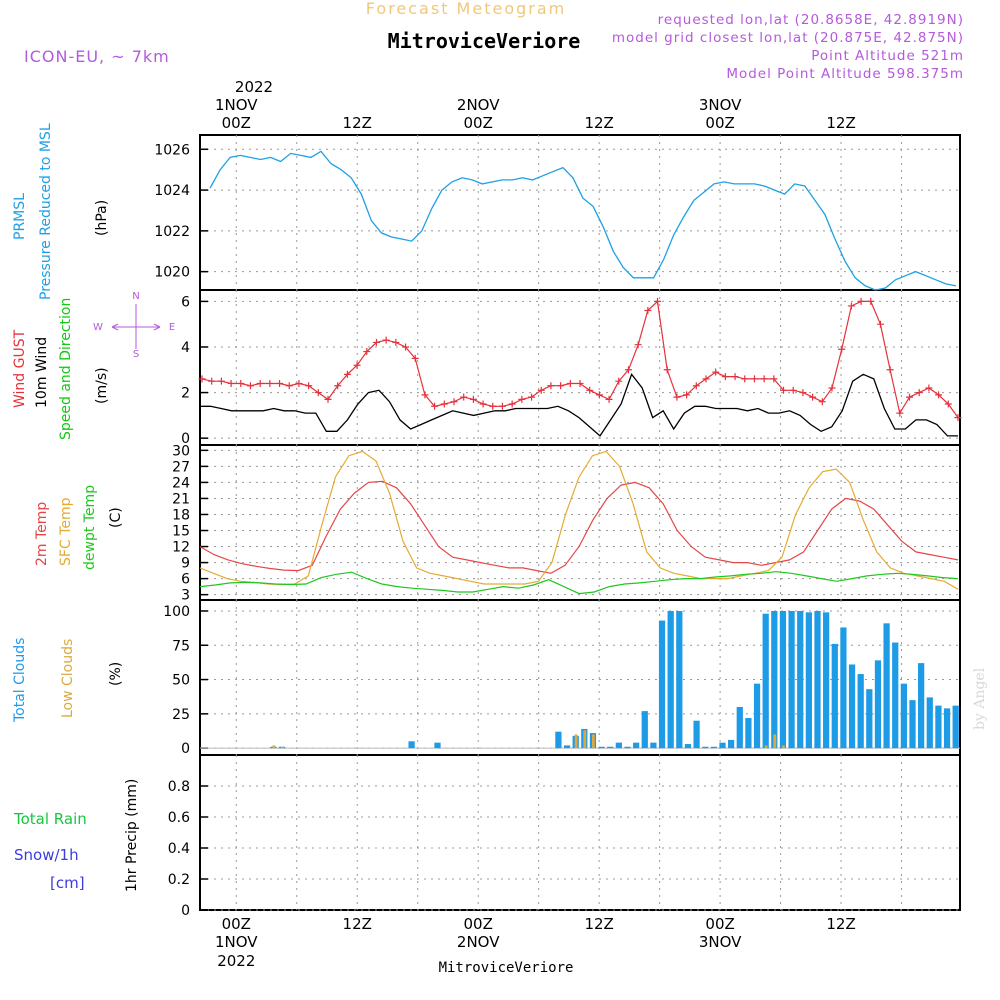 This screenshot has width=1000, height=1000. Describe the element at coordinates (478, 105) in the screenshot. I see `top-tick-day: 2NOV` at that location.